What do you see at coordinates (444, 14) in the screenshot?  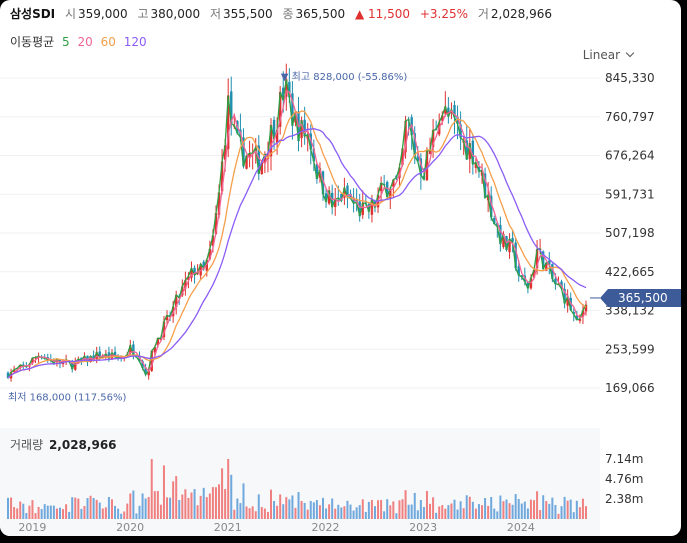 I see `change-percent: +3.25%` at bounding box center [444, 14].